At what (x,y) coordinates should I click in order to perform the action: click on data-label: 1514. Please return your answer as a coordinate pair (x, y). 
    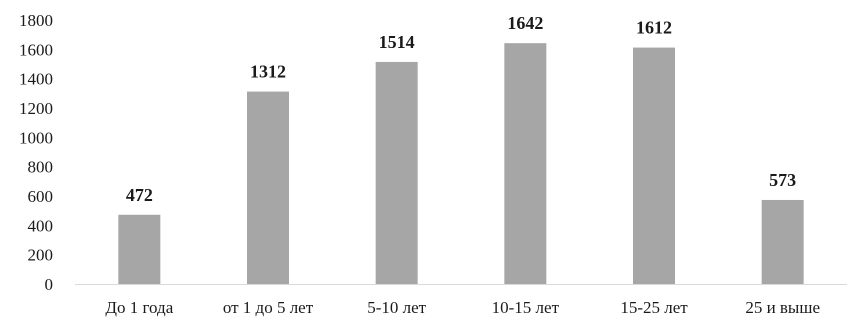
    Looking at the image, I should click on (397, 42).